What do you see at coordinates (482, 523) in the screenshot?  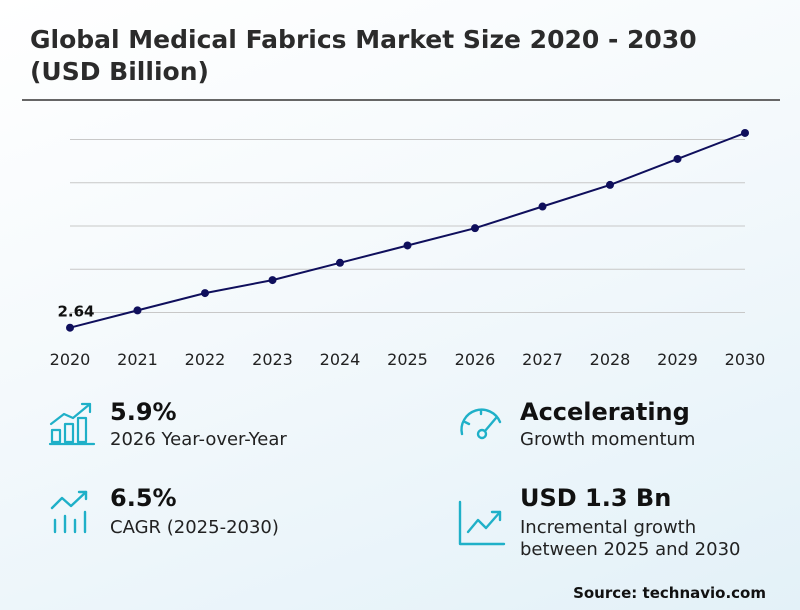 I see `trend-chart-icon` at bounding box center [482, 523].